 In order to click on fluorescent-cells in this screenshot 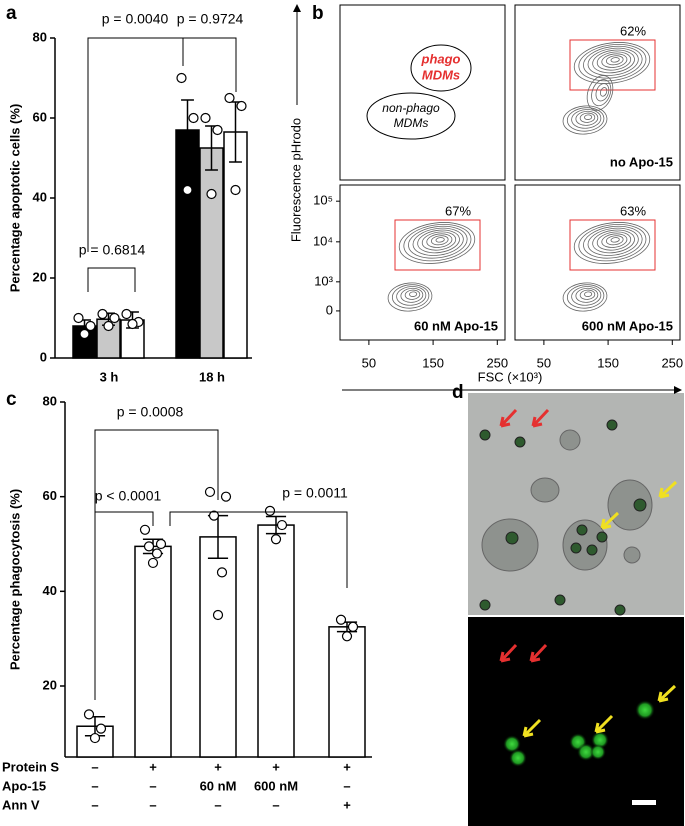, I will do `click(579, 733)`.